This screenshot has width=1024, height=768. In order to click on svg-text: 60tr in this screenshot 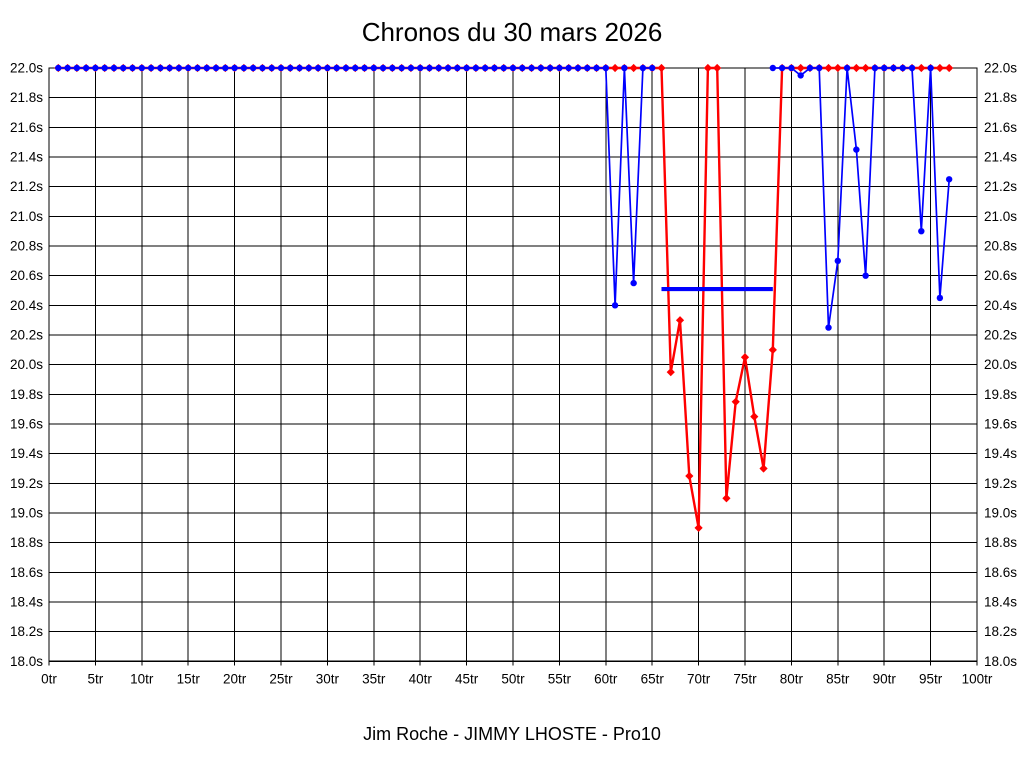, I will do `click(606, 678)`.